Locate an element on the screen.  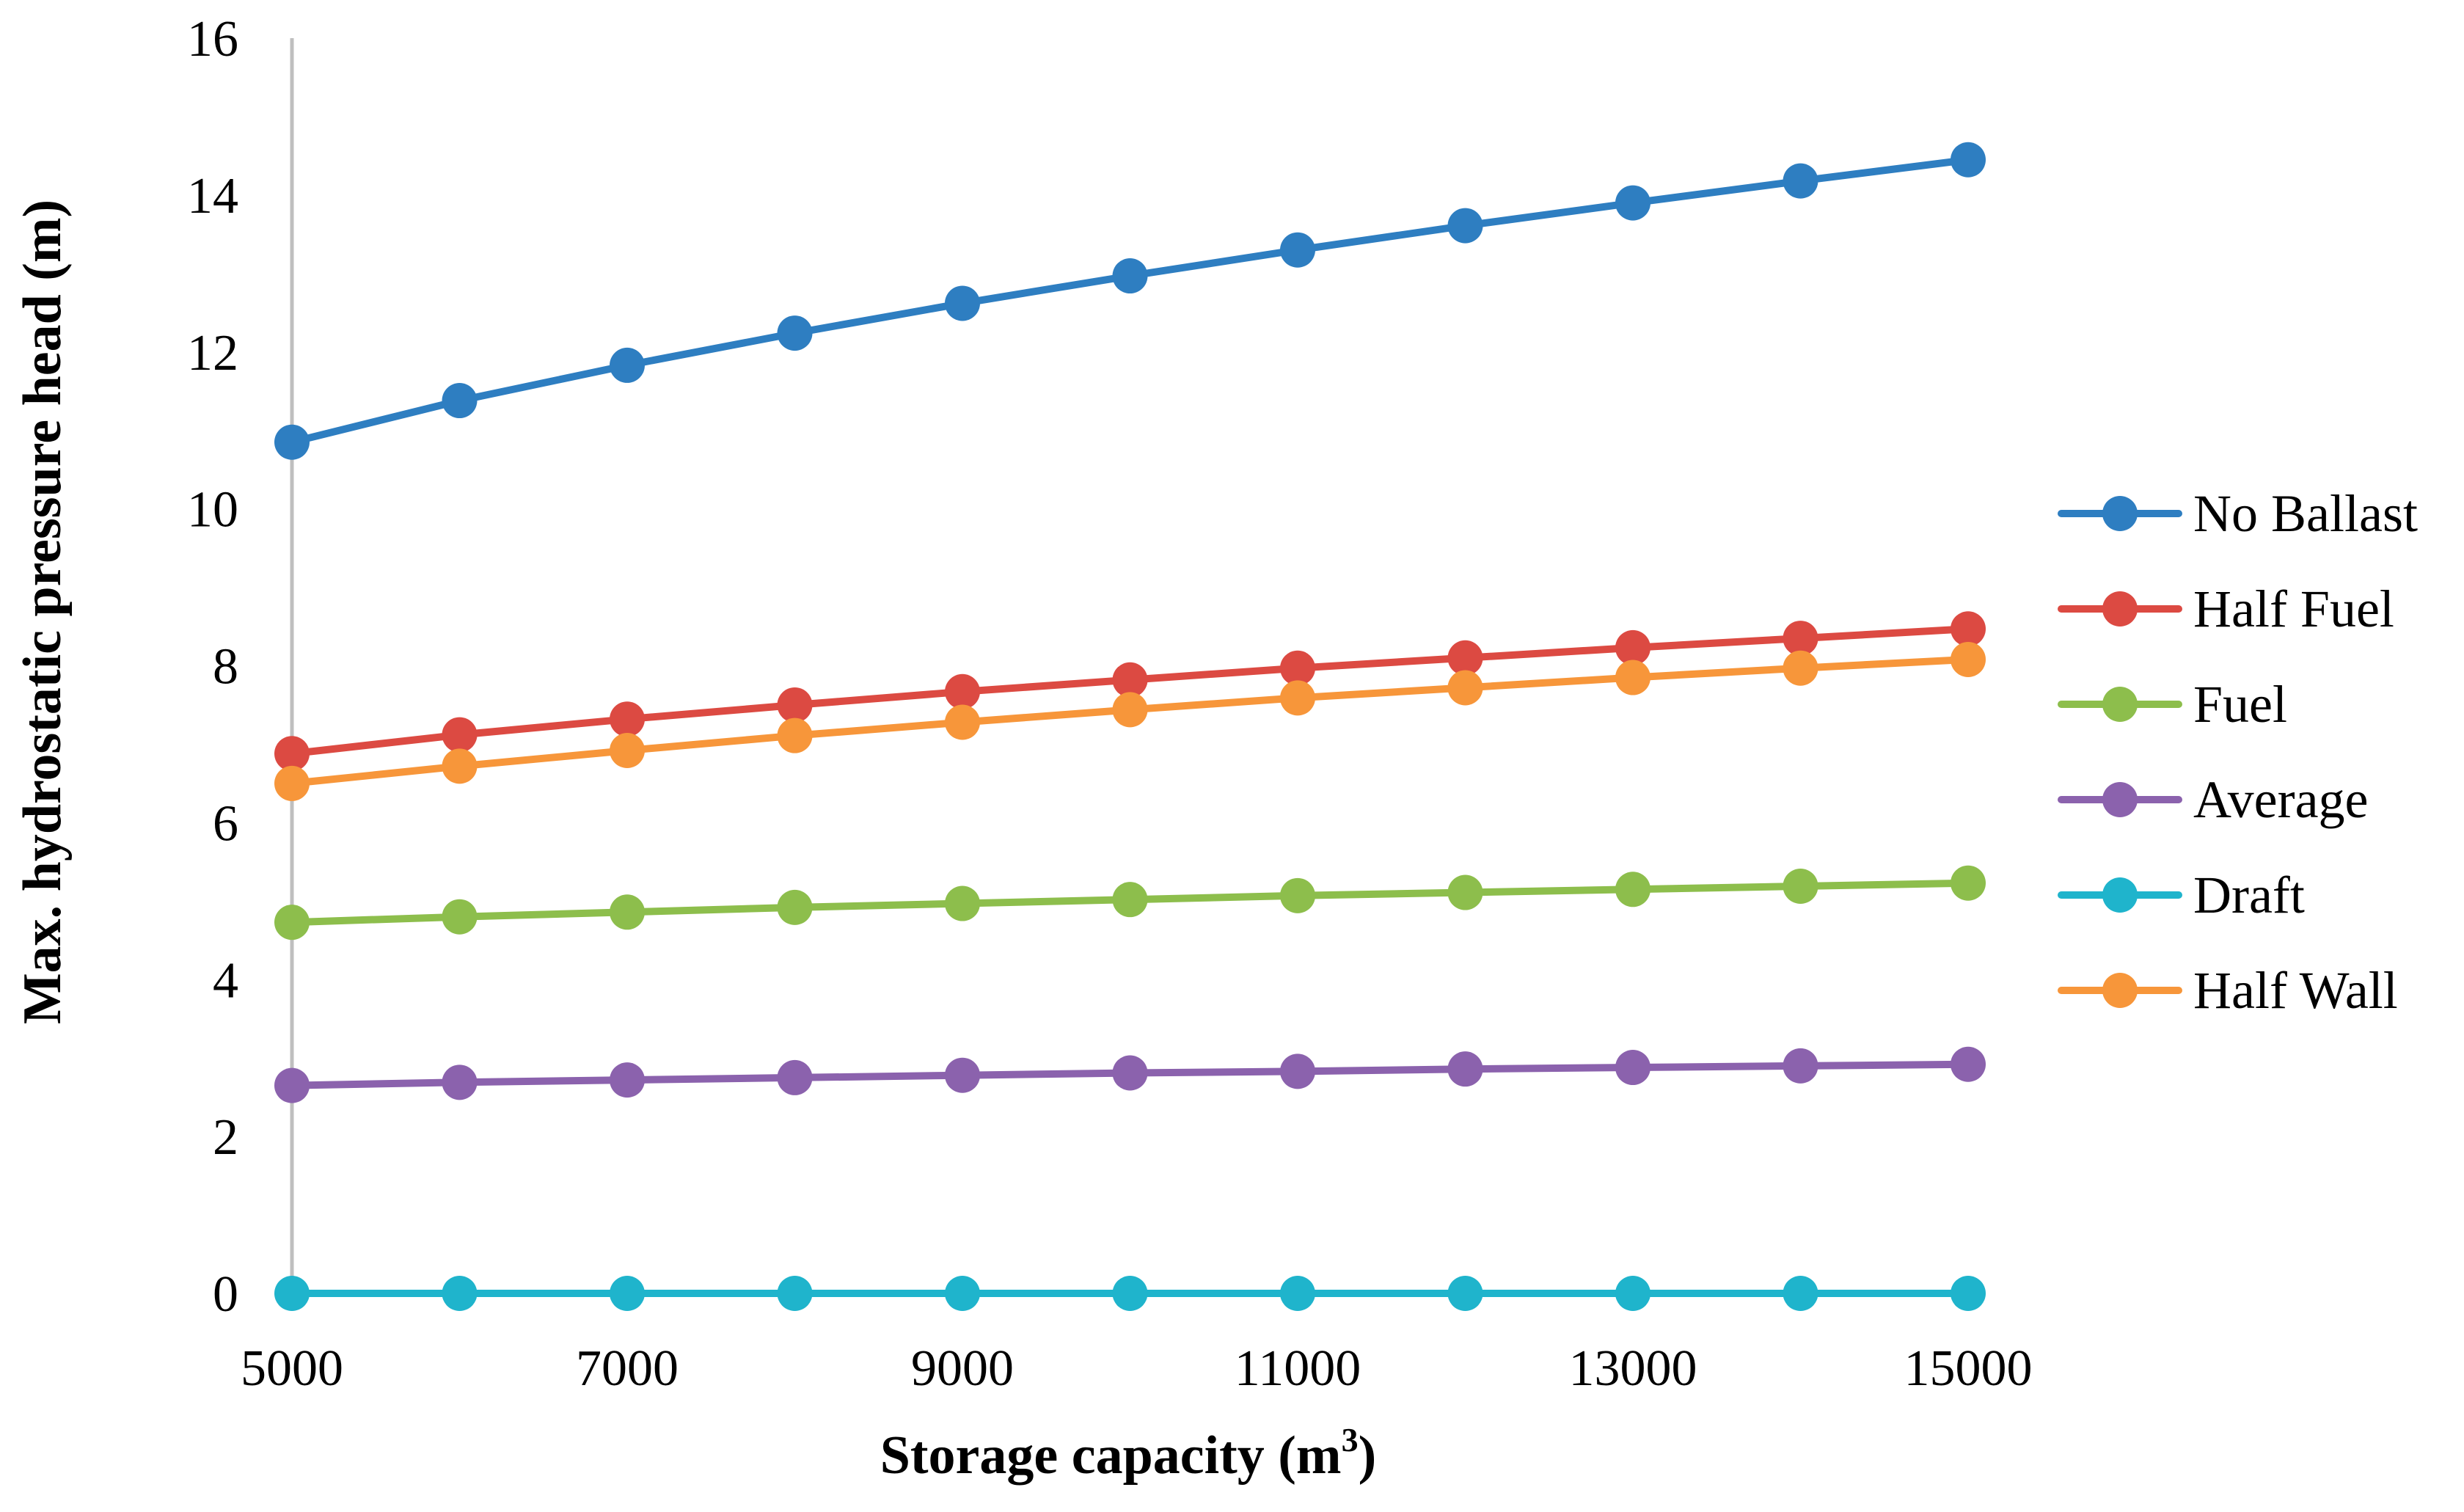
series-average is located at coordinates (1130, 1075).